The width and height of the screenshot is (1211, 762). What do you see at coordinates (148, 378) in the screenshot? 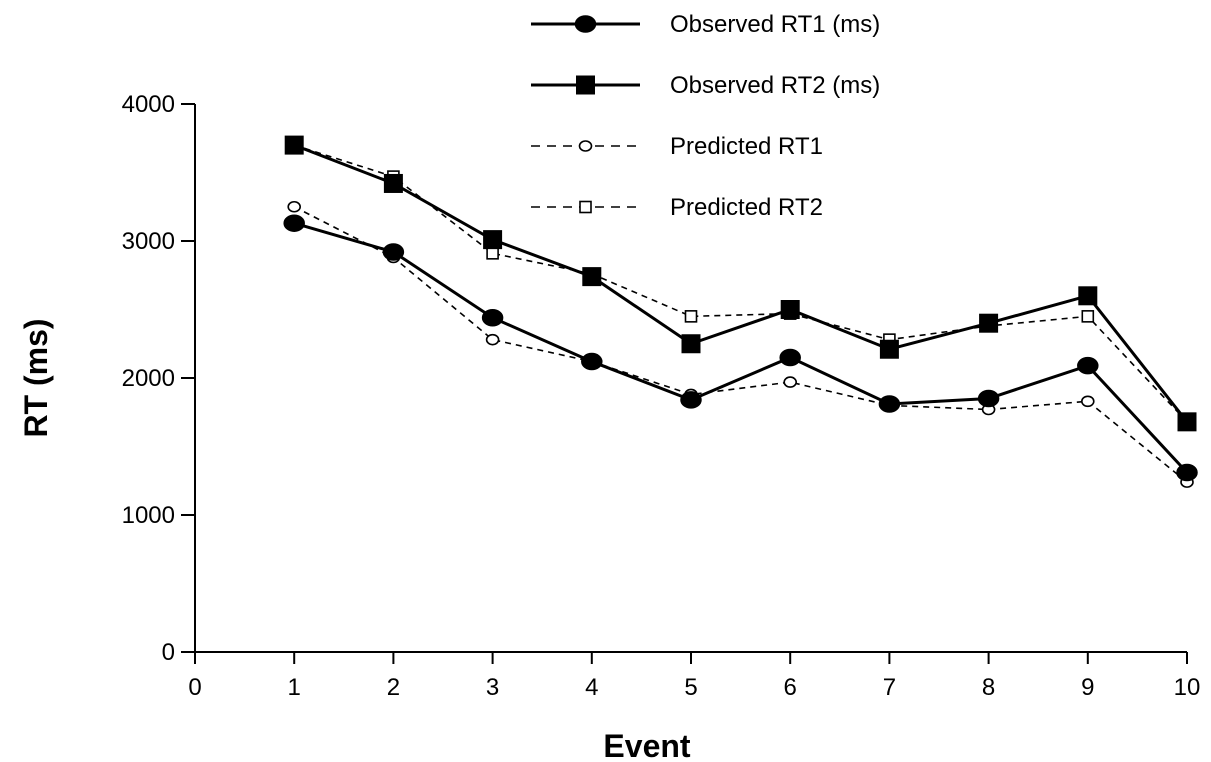
I see `y-tick-label: 2000` at bounding box center [148, 378].